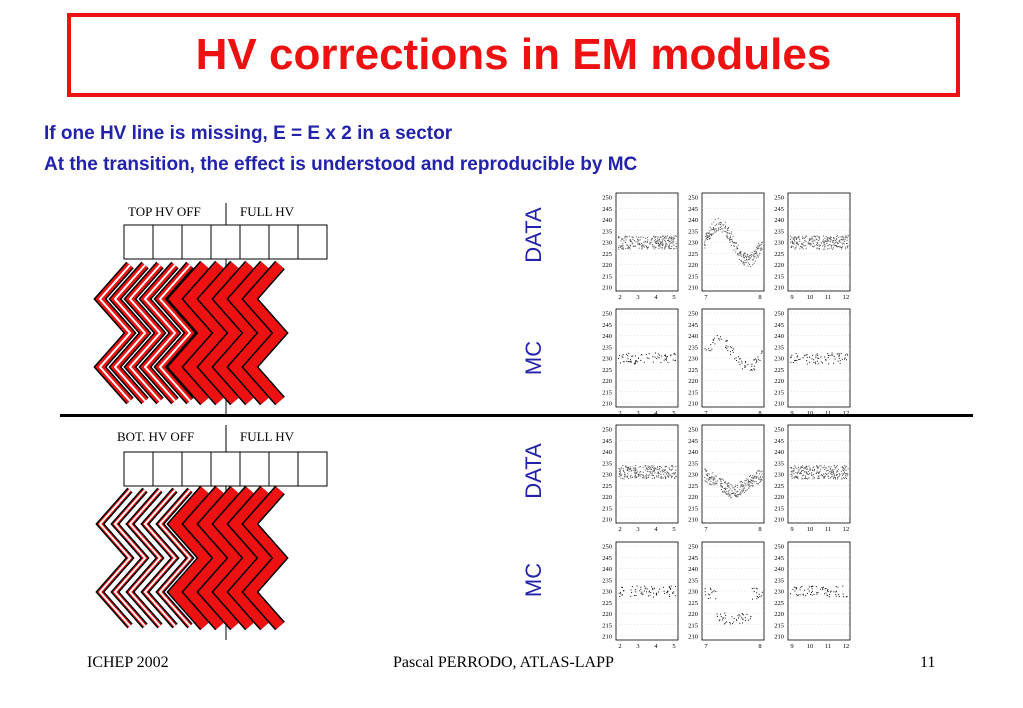 This screenshot has width=1023, height=708. What do you see at coordinates (607, 231) in the screenshot?
I see `y-tick-label: 235` at bounding box center [607, 231].